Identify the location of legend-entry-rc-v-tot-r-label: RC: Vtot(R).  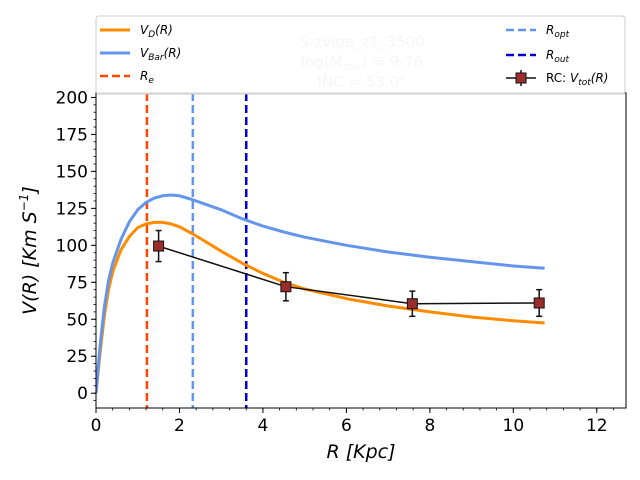
(577, 79).